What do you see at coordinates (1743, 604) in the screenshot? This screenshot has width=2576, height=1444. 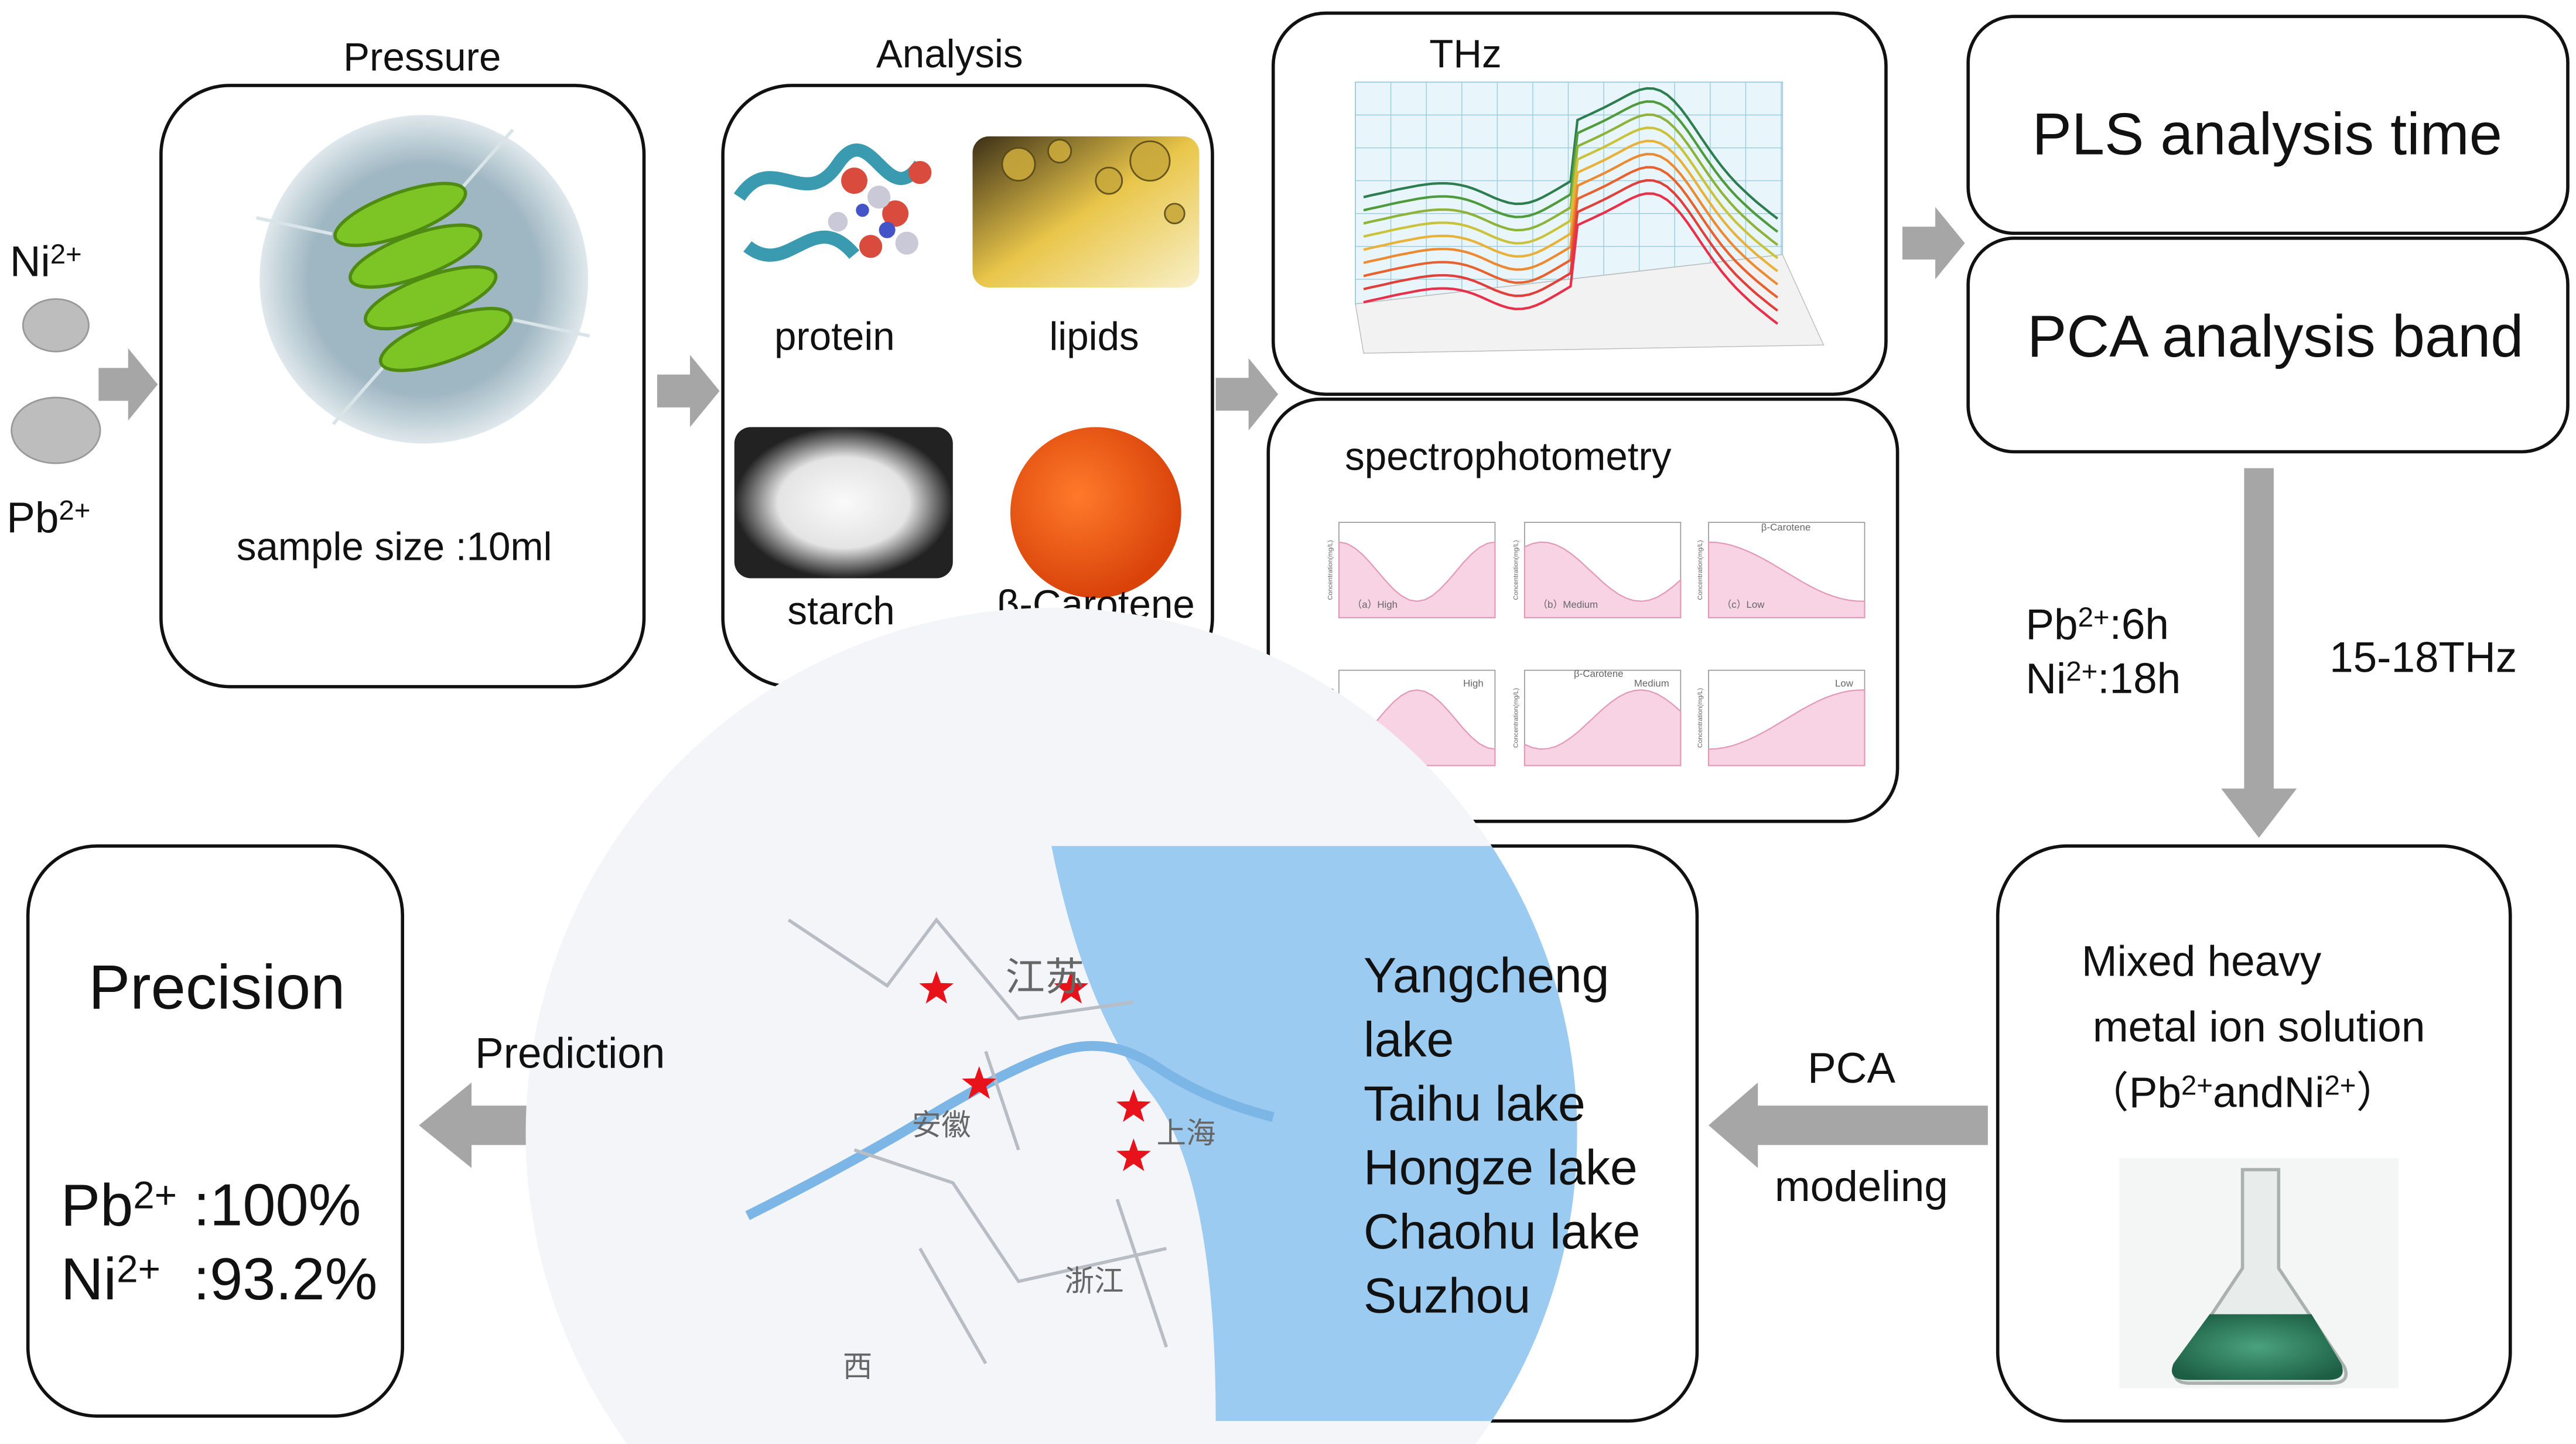 I see `mini-plot-label: （c）Low` at bounding box center [1743, 604].